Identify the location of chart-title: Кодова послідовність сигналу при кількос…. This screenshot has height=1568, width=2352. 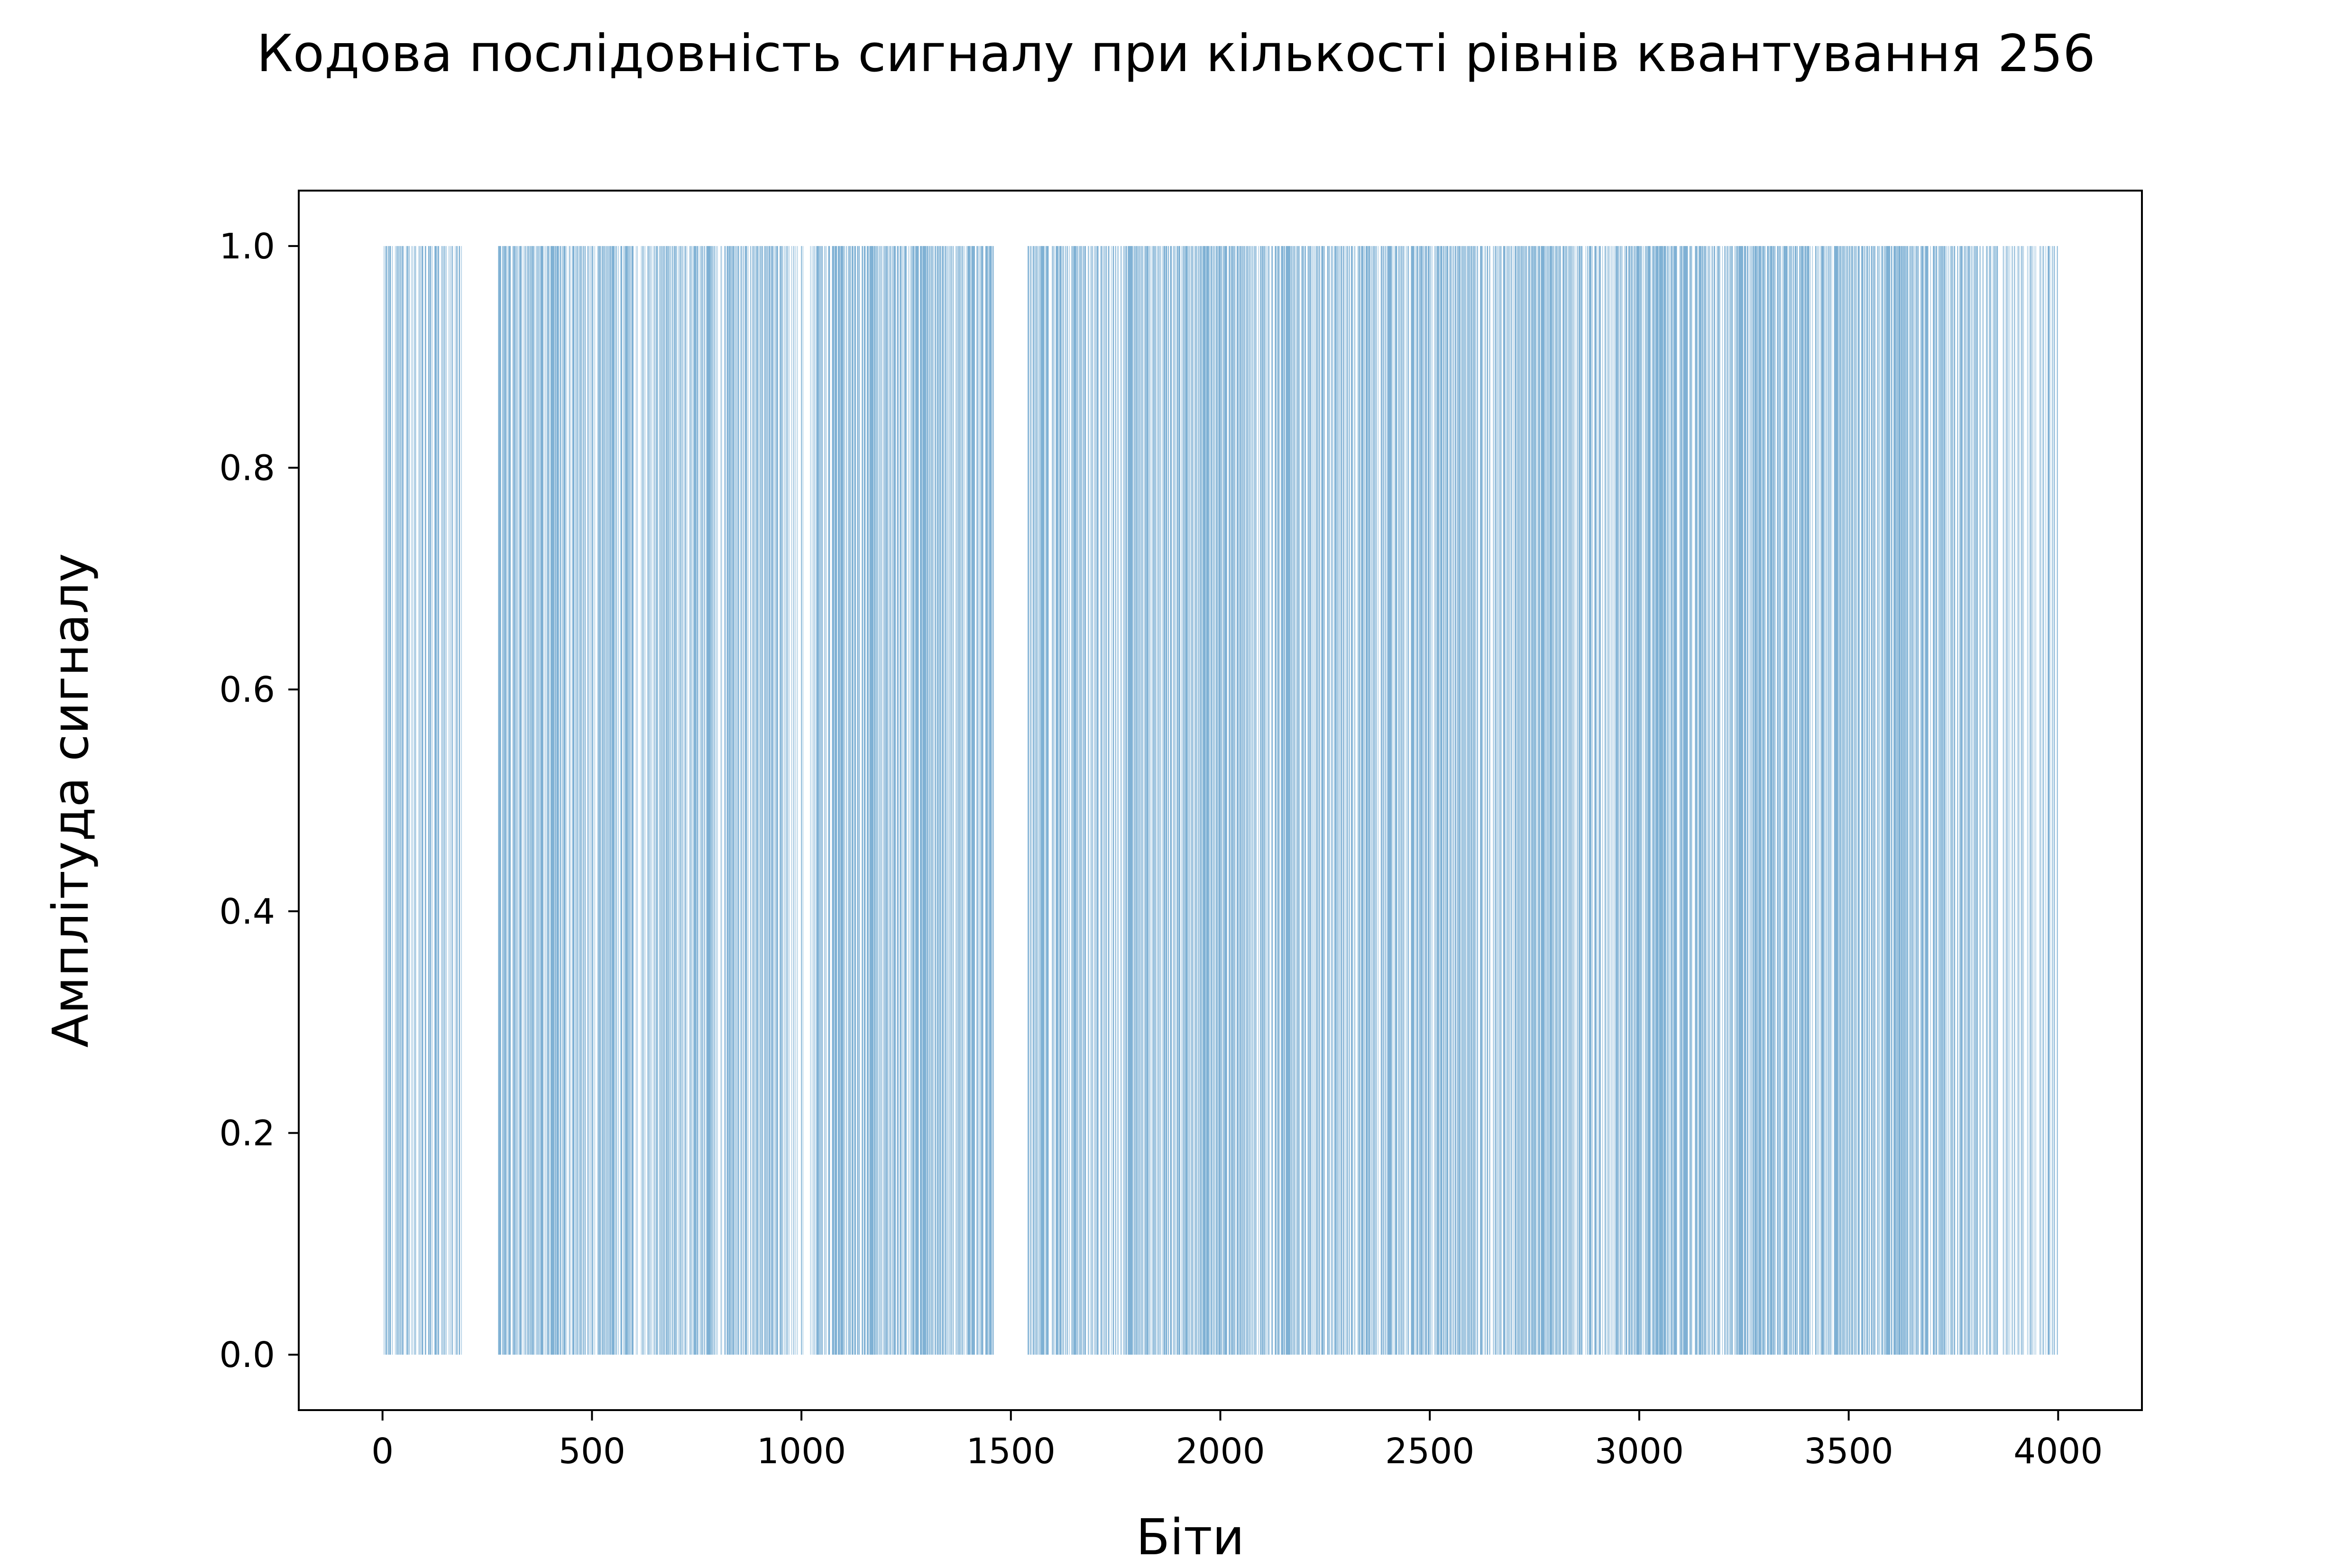
(1176, 53).